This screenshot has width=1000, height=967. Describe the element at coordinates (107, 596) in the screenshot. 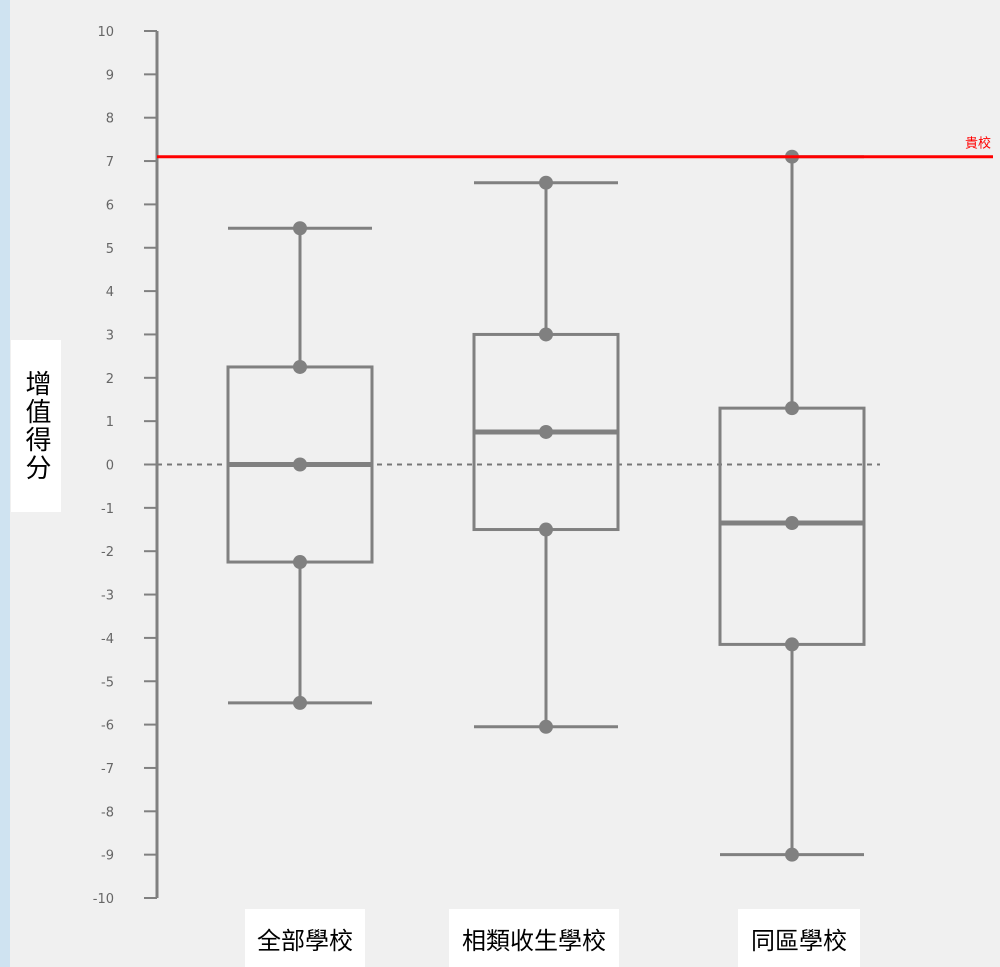

I see `y-tick-label: -3` at that location.